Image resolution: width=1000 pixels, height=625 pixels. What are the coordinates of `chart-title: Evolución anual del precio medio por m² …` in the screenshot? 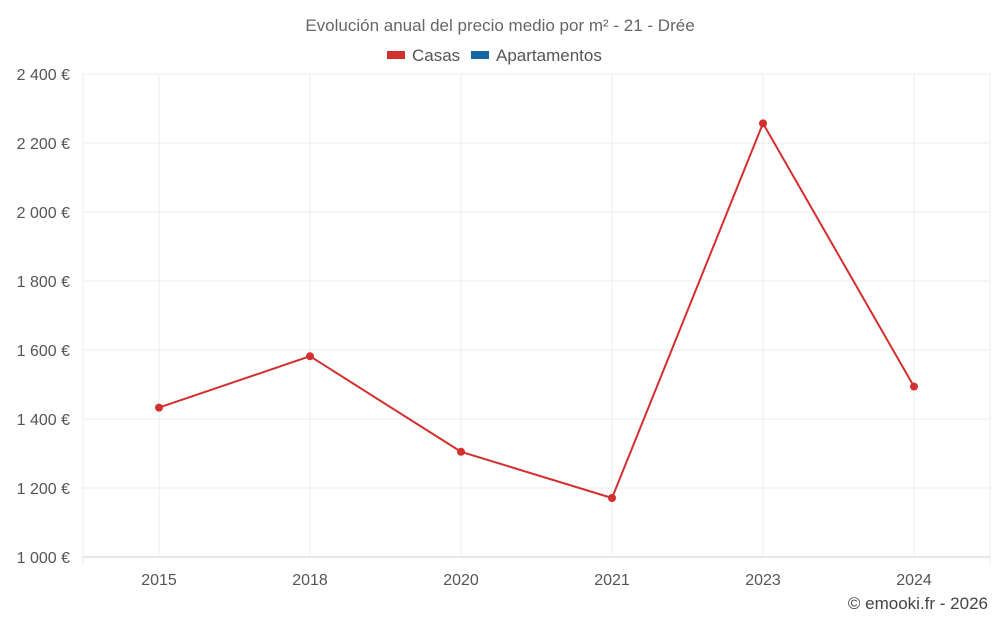 It's located at (499, 25).